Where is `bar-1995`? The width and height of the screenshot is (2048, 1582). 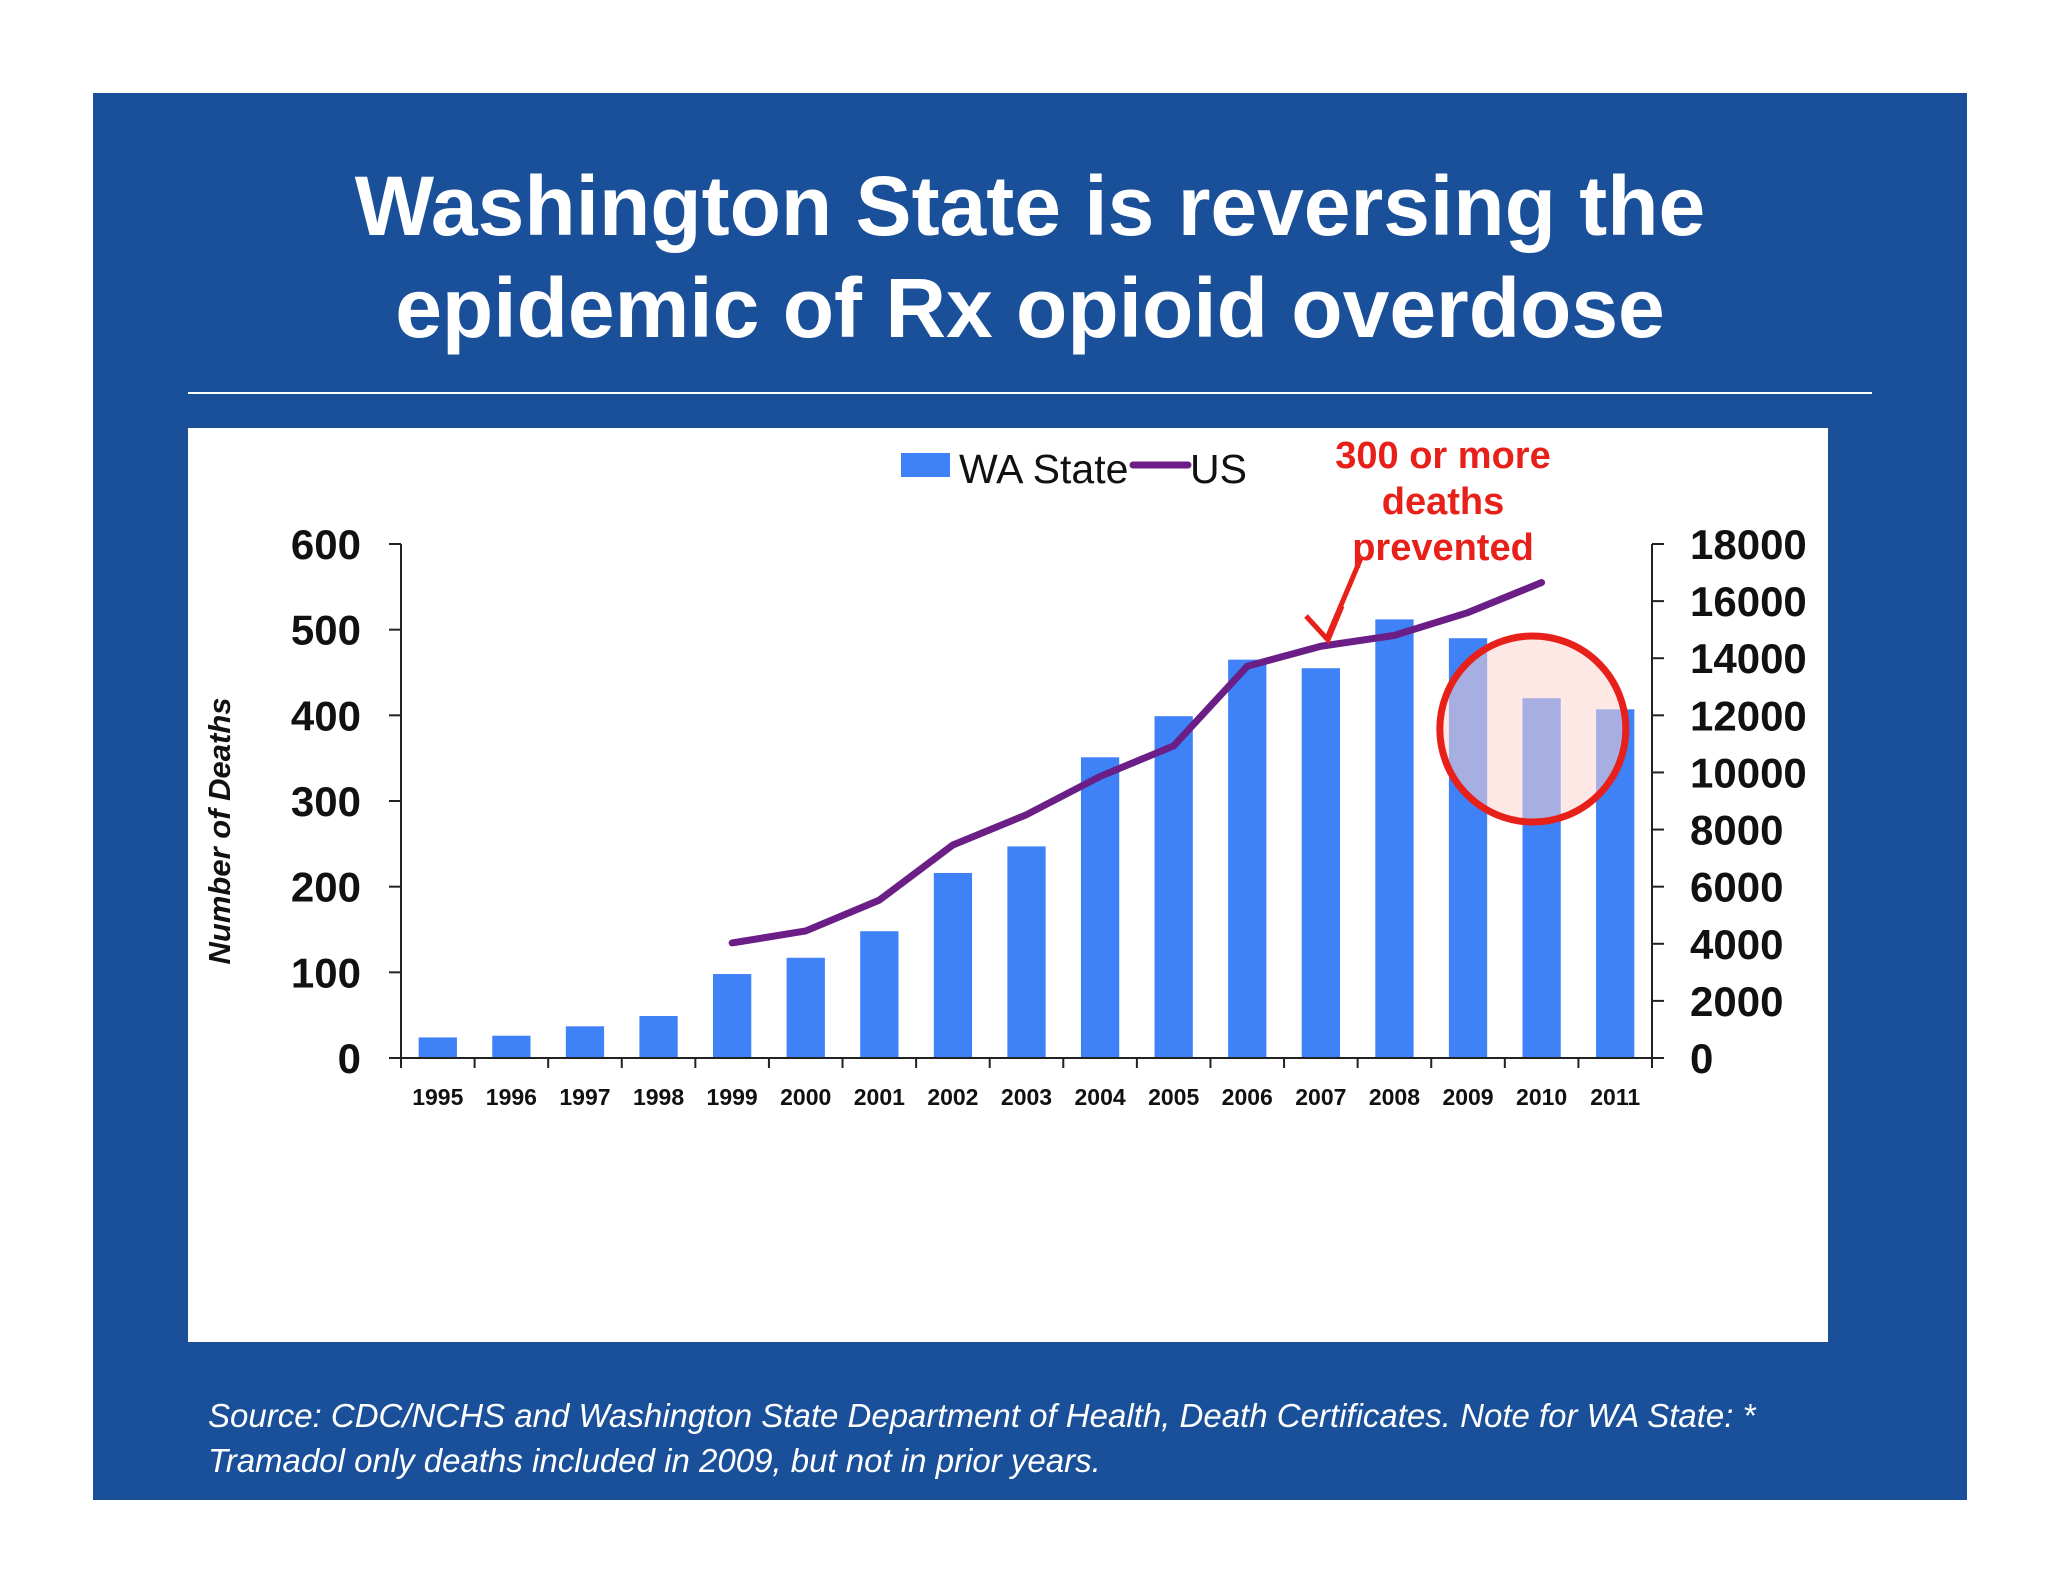
bar-1995 is located at coordinates (437, 1047).